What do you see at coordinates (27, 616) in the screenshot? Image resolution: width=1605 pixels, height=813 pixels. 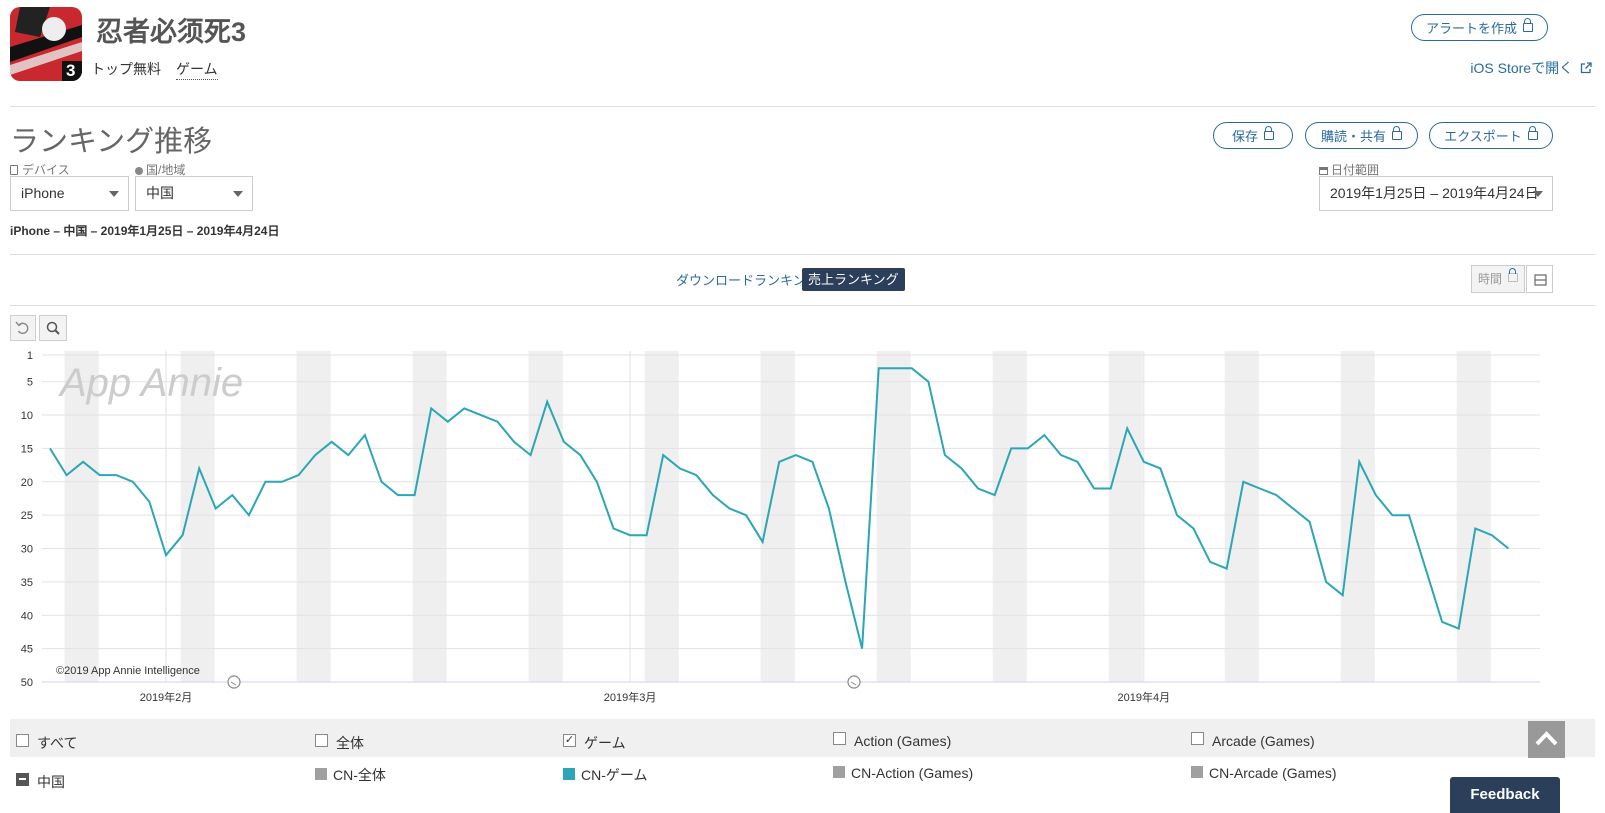 I see `y-tick-label: 40` at bounding box center [27, 616].